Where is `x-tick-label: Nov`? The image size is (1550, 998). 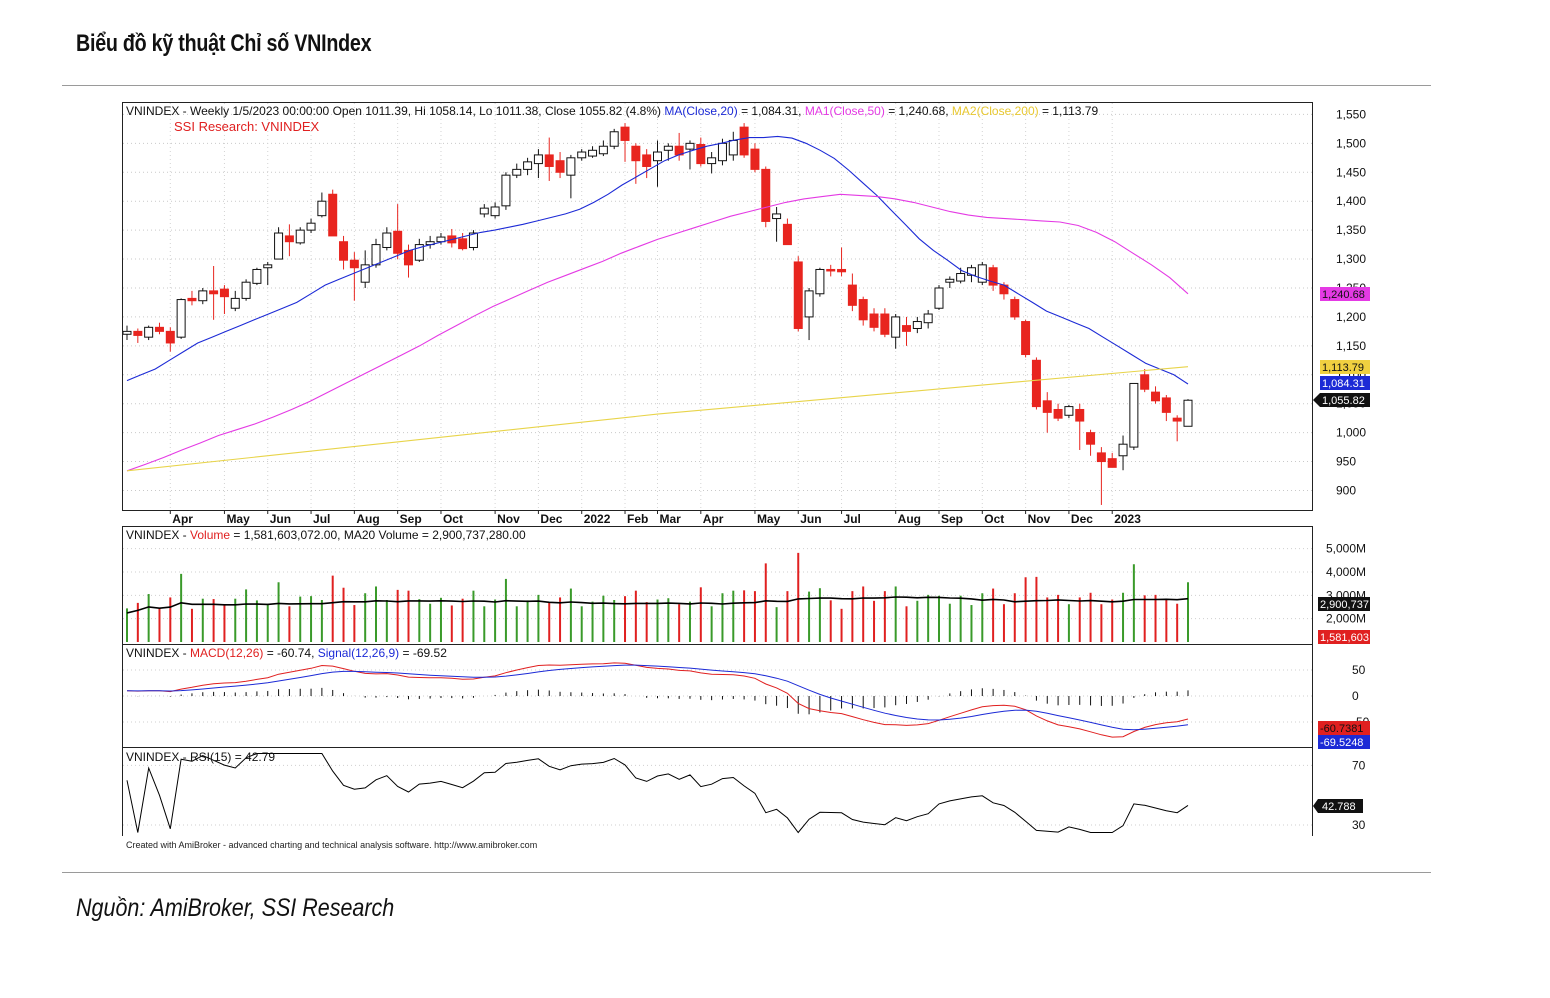 x-tick-label: Nov is located at coordinates (1039, 519).